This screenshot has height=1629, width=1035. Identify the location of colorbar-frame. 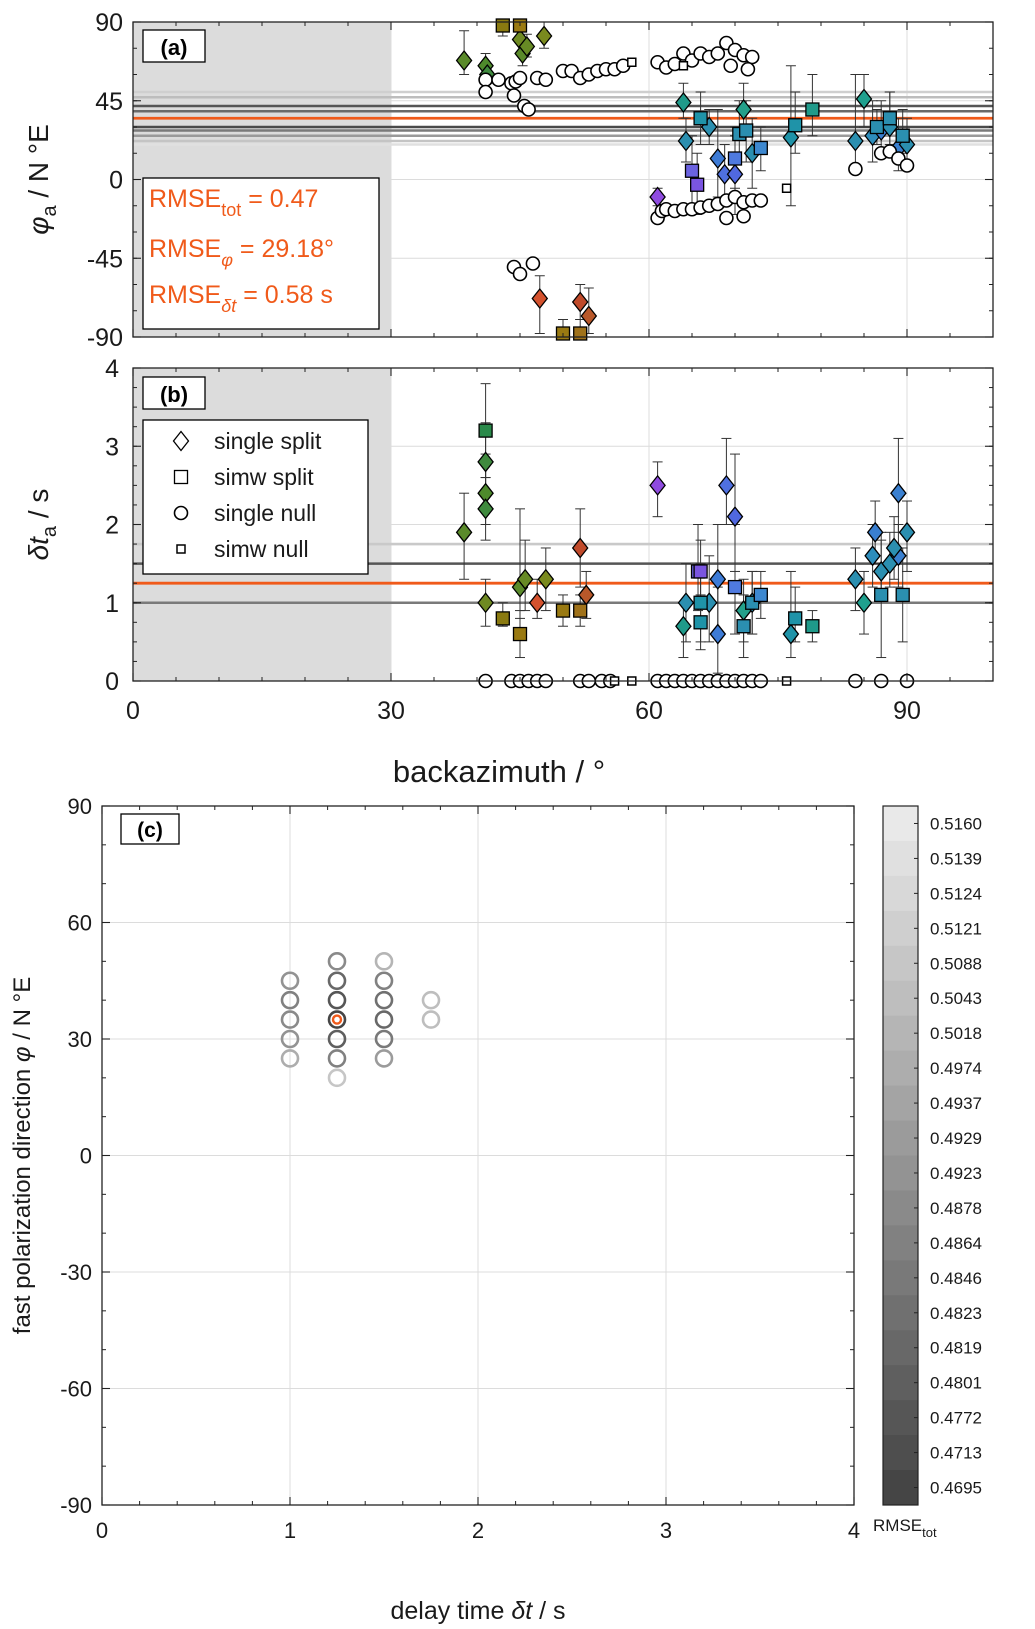
(900, 1155).